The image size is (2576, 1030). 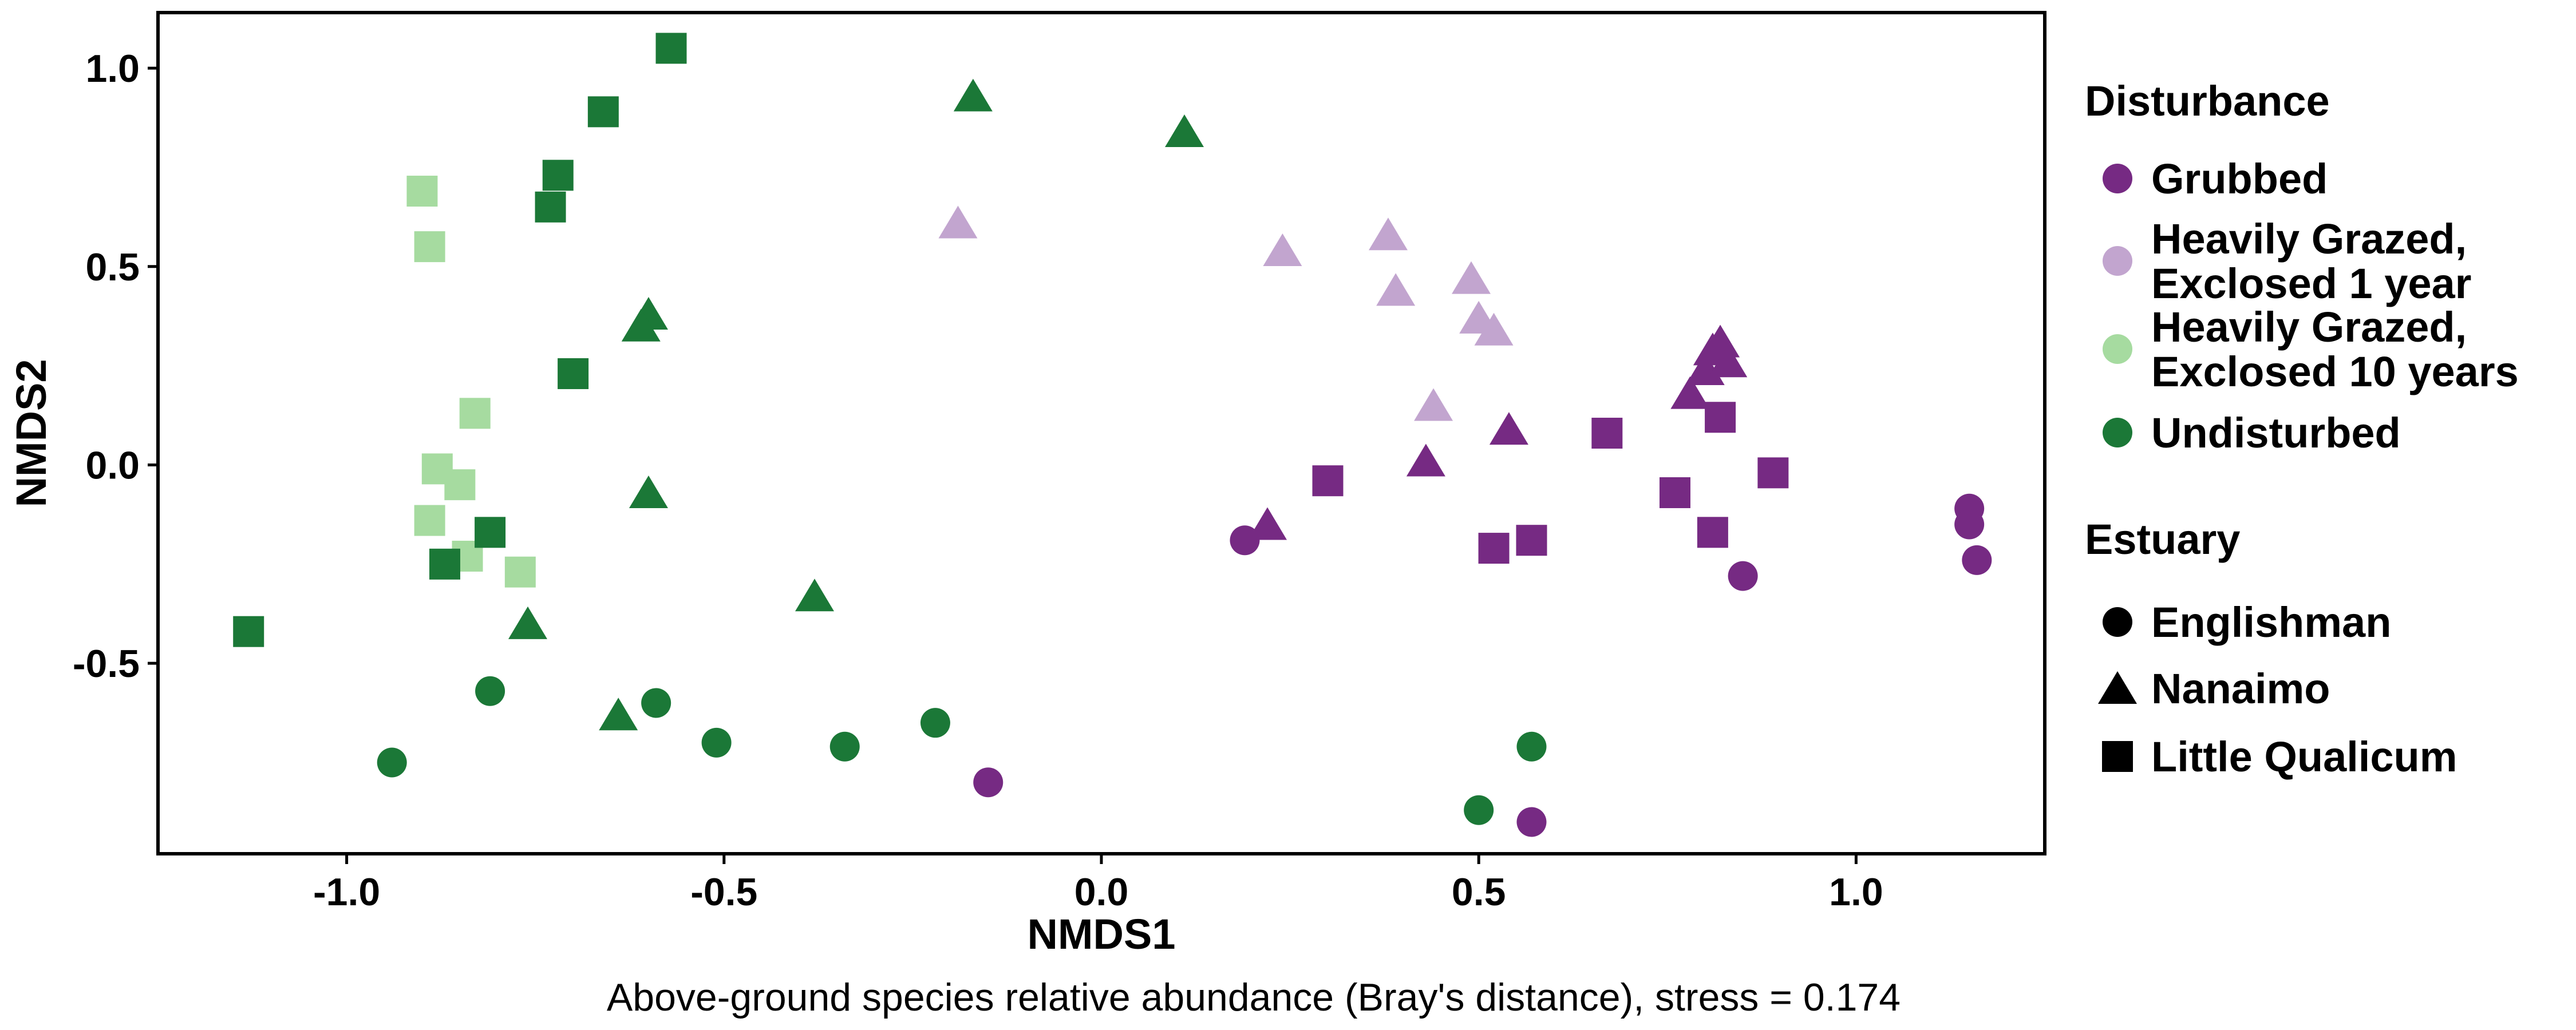 What do you see at coordinates (112, 68) in the screenshot?
I see `y-tick-label: 1.0` at bounding box center [112, 68].